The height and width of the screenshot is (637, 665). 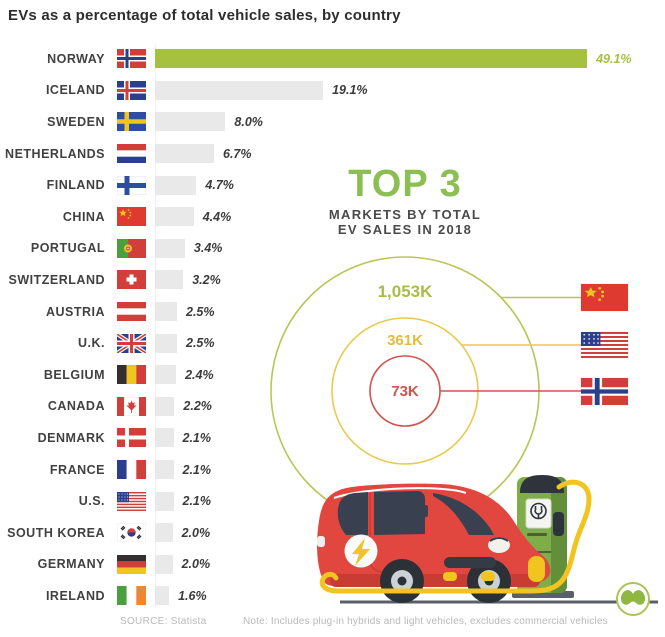 I want to click on top3-subtitle-line2: EV SALES IN 2018, so click(x=405, y=229).